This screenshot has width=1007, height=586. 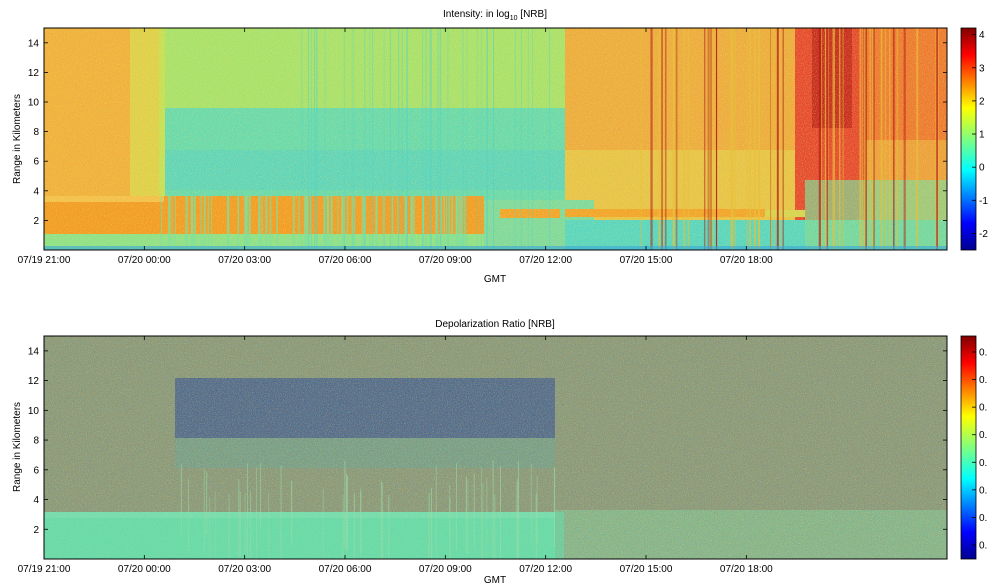 What do you see at coordinates (36, 530) in the screenshot?
I see `y-tick-label: 2` at bounding box center [36, 530].